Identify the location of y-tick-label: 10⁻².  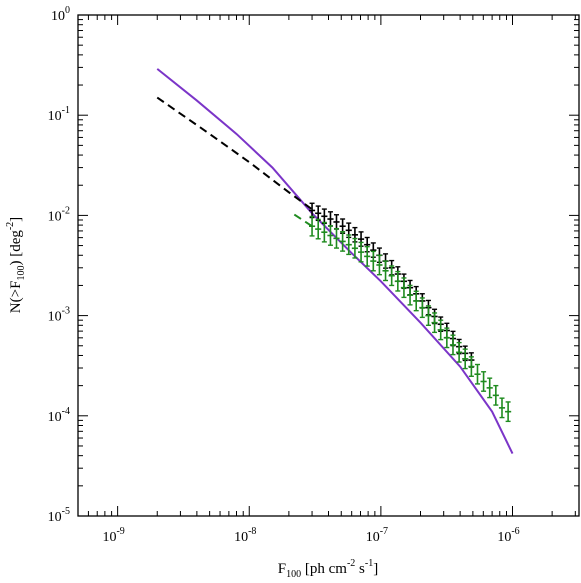
(59, 214).